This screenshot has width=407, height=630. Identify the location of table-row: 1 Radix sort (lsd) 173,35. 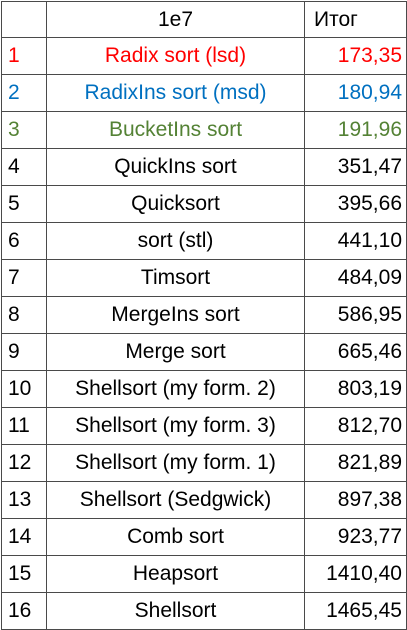
(204, 56).